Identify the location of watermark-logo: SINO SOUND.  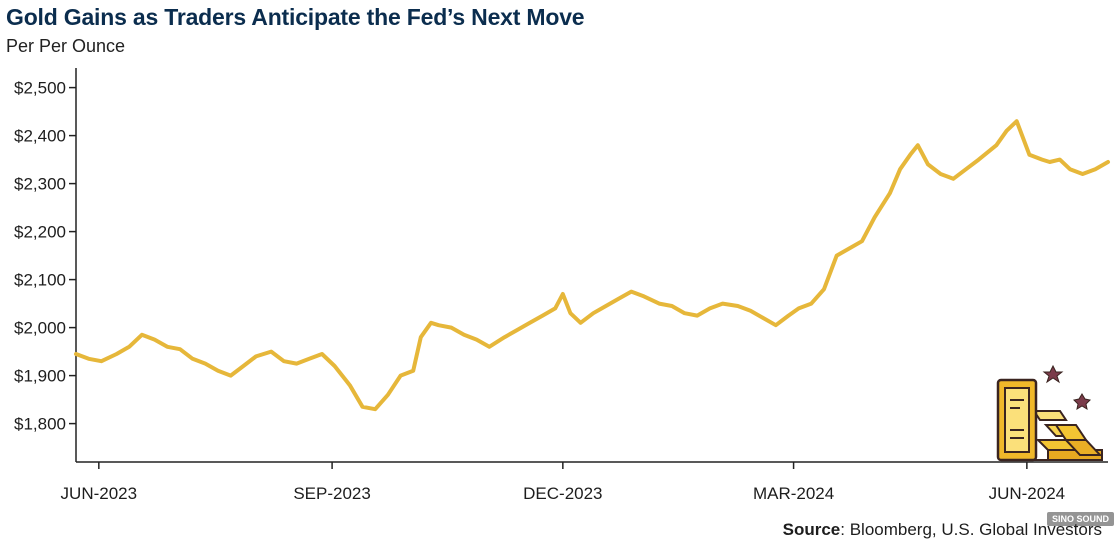
(1080, 519).